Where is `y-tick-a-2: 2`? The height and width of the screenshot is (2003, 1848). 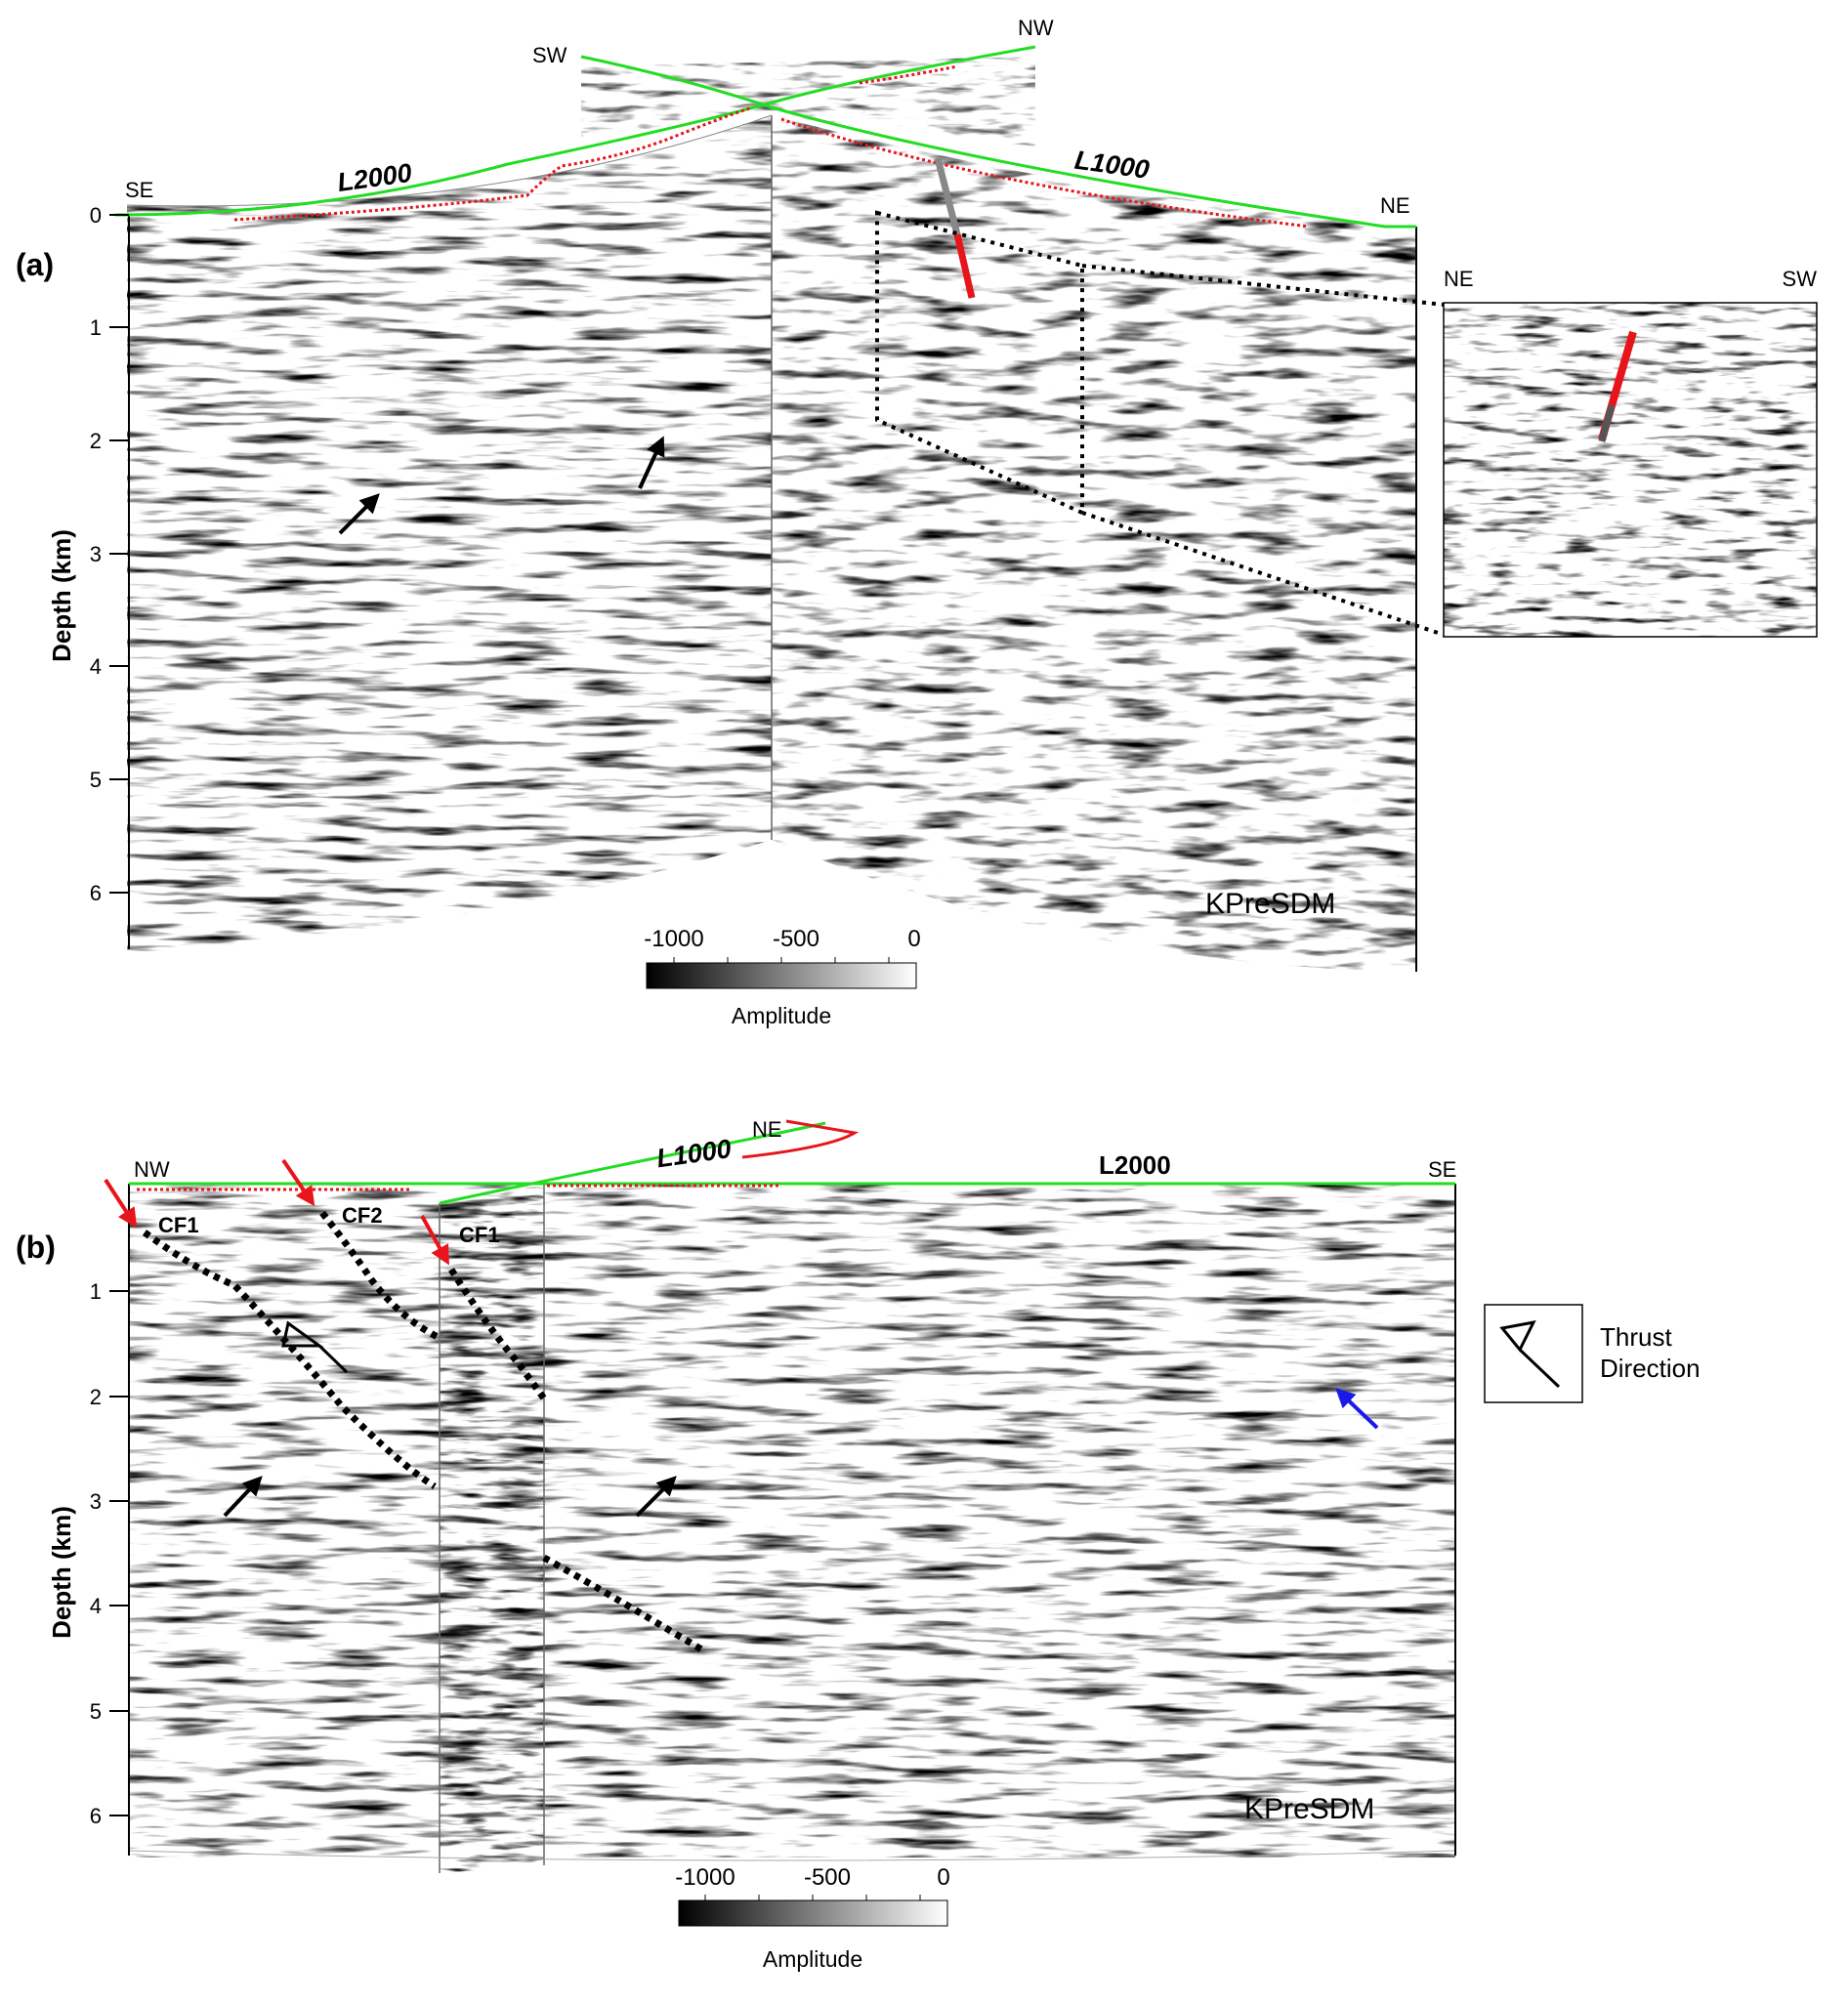
y-tick-a-2: 2 is located at coordinates (96, 441).